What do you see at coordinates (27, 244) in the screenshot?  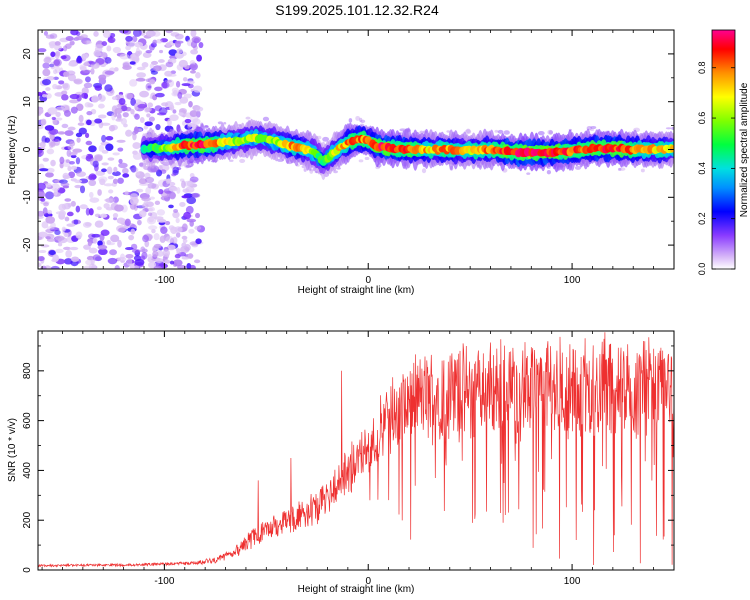 I see `spectrogram-ytick-label: -20` at bounding box center [27, 244].